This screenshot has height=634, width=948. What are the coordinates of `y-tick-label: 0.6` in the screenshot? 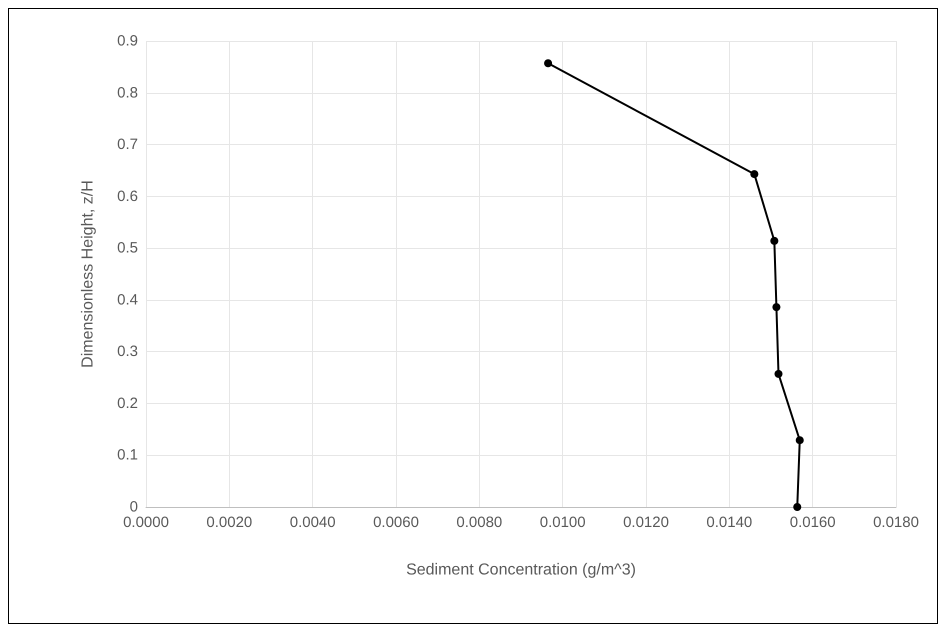 It's located at (127, 196).